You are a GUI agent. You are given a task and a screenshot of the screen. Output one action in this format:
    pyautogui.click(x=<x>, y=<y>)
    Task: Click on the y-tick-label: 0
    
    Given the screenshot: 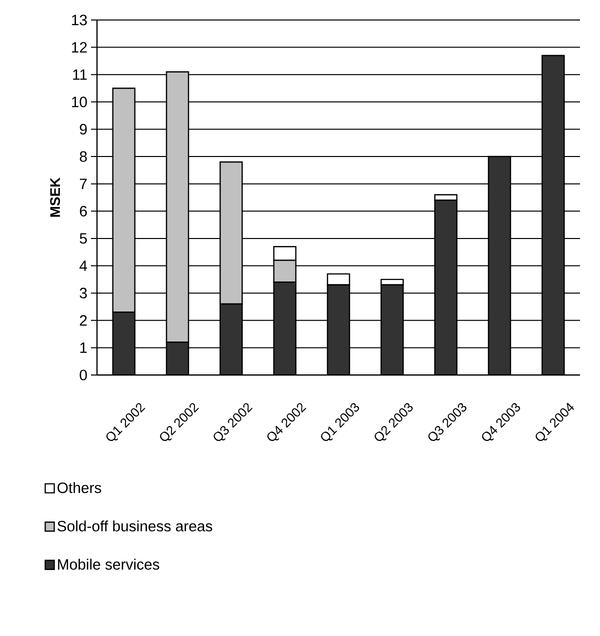 What is the action you would take?
    pyautogui.click(x=83, y=375)
    